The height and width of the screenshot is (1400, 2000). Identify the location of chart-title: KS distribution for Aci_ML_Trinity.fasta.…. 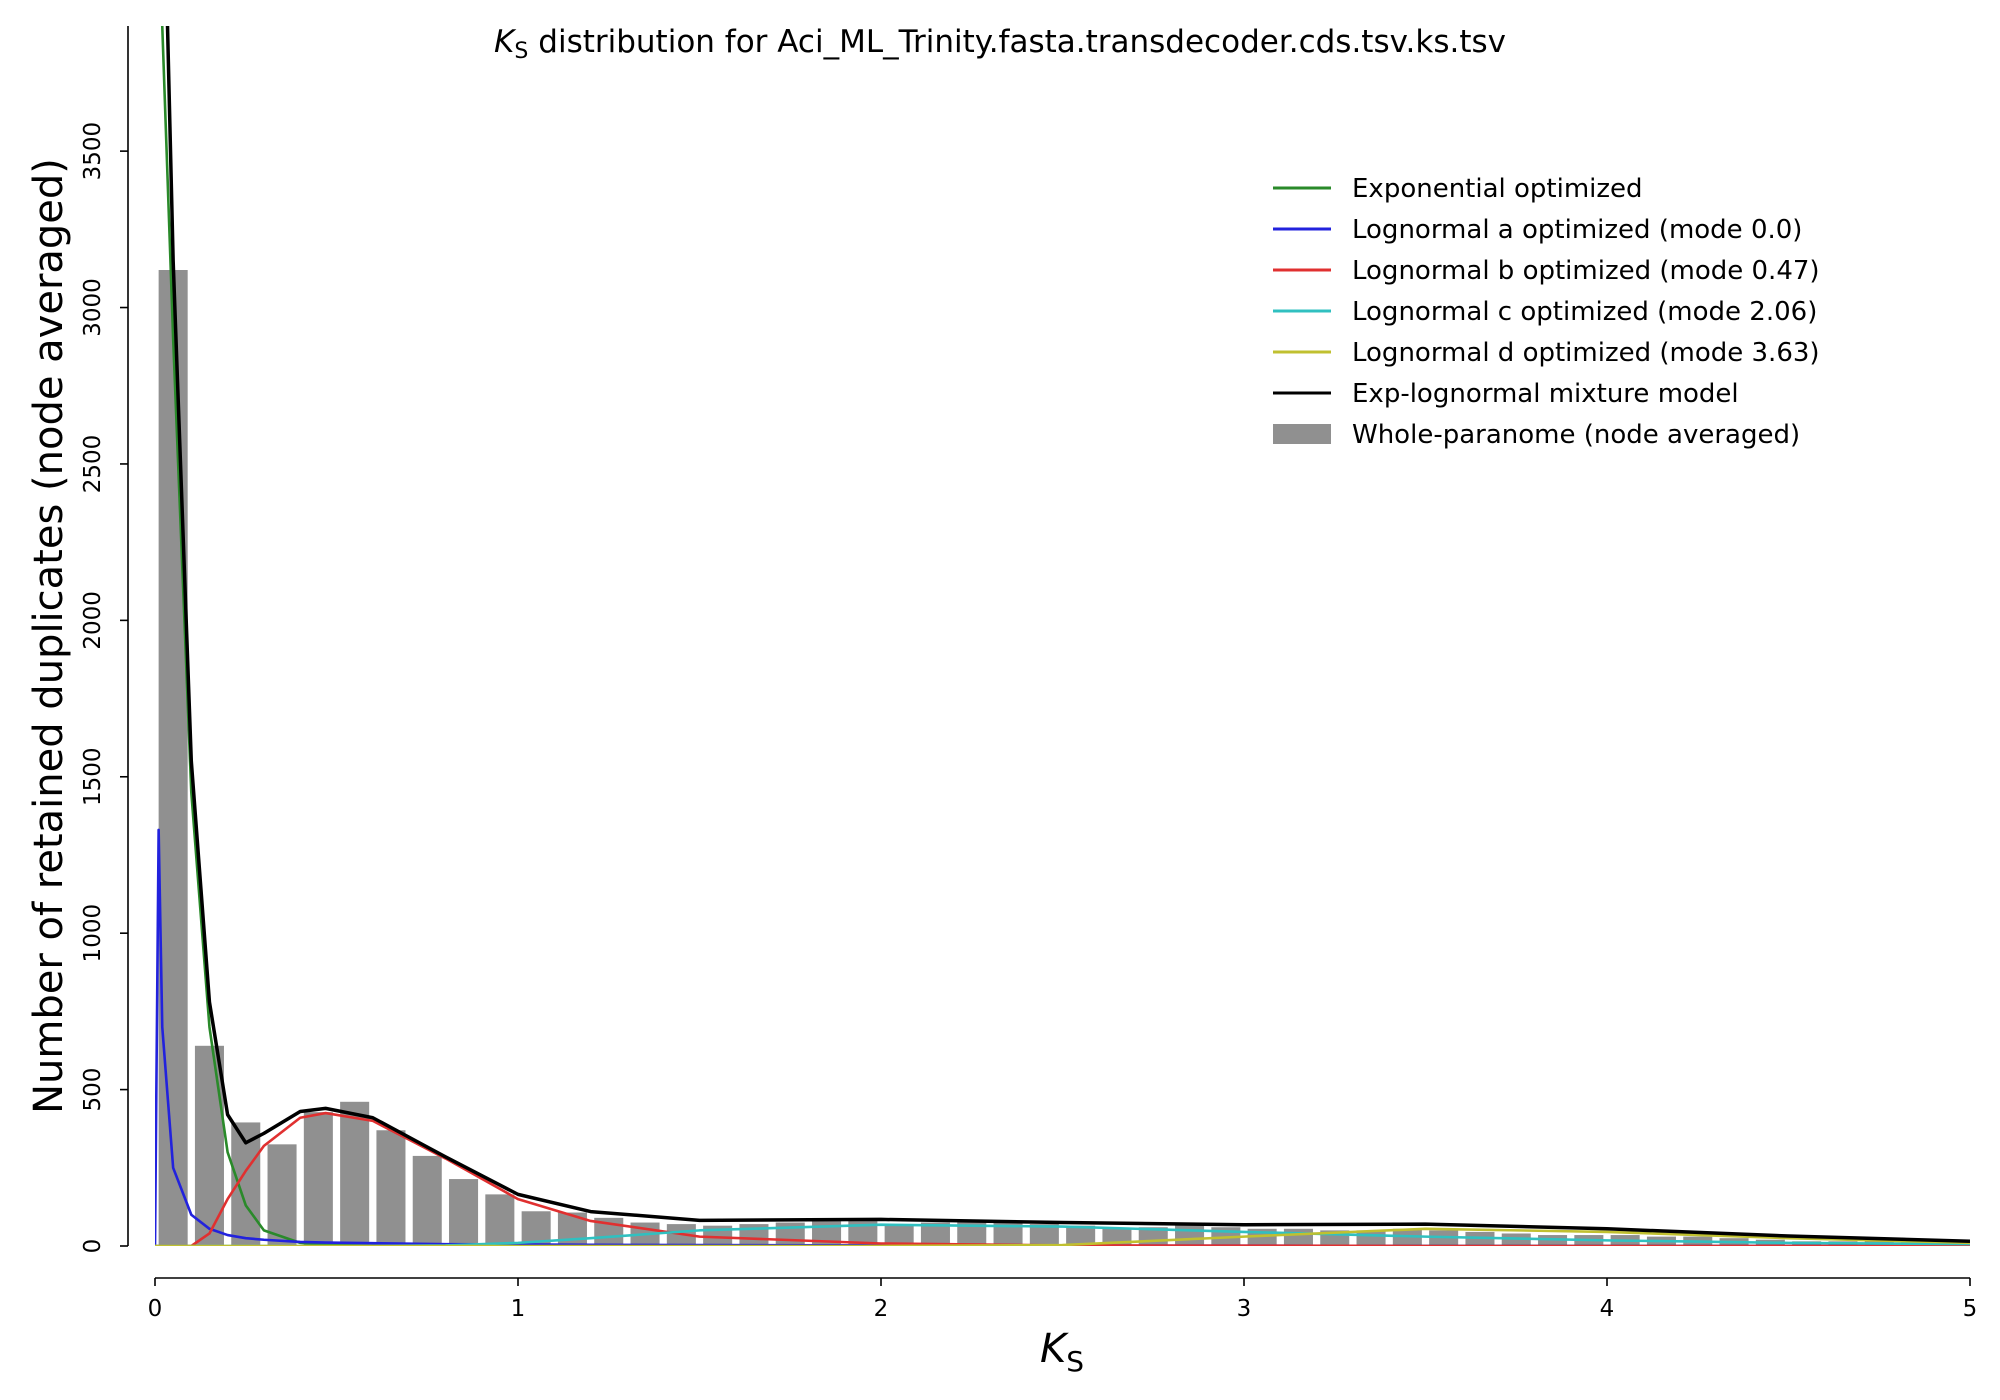
(1000, 44).